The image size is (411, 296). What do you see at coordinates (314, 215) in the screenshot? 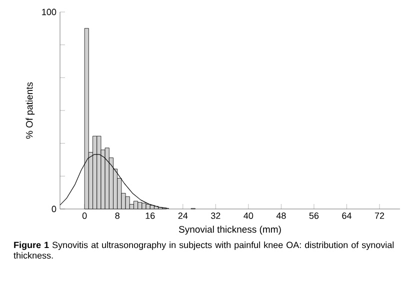
I see `x-tick-label: 56` at bounding box center [314, 215].